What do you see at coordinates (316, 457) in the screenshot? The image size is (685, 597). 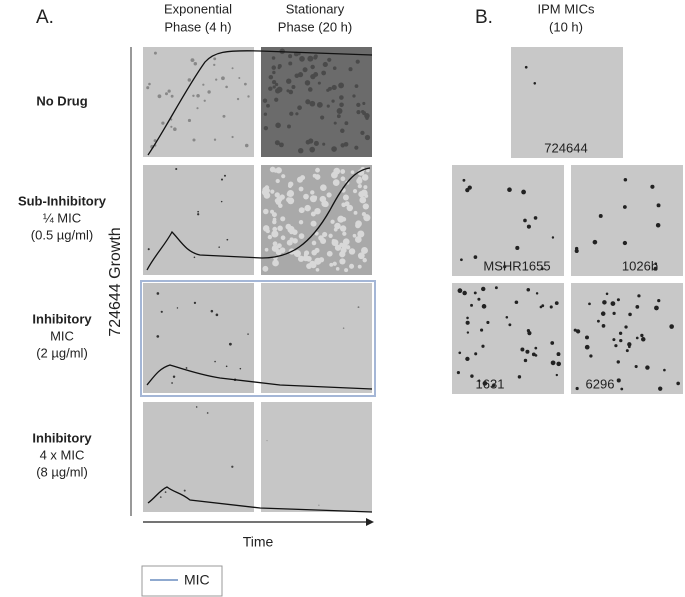 I see `micrograph` at bounding box center [316, 457].